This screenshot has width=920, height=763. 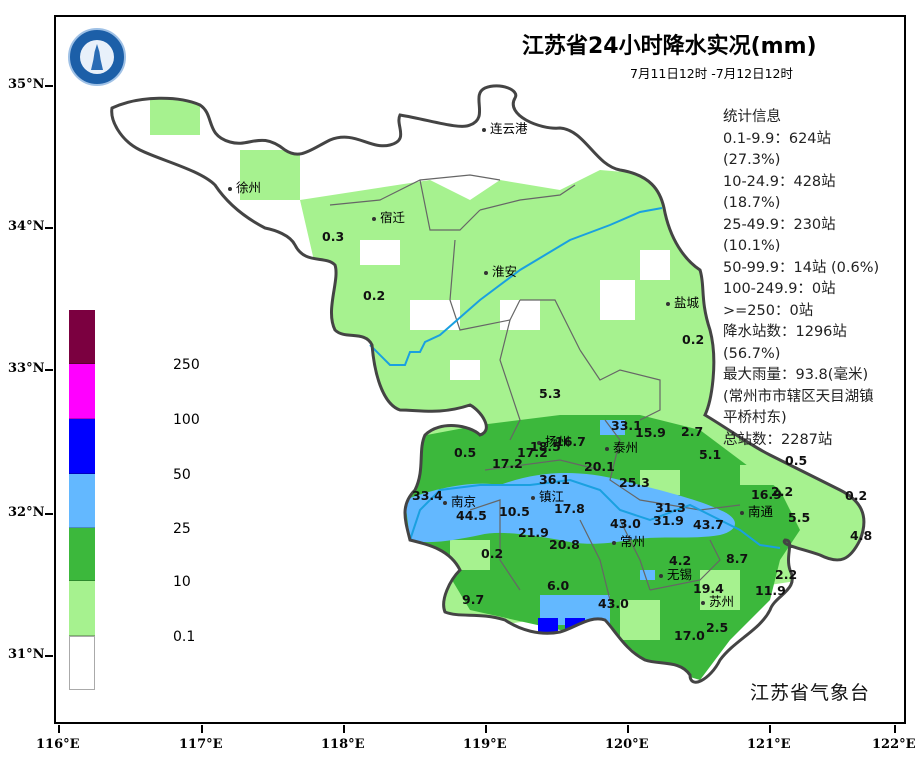 I want to click on agency-logo, so click(x=97, y=57).